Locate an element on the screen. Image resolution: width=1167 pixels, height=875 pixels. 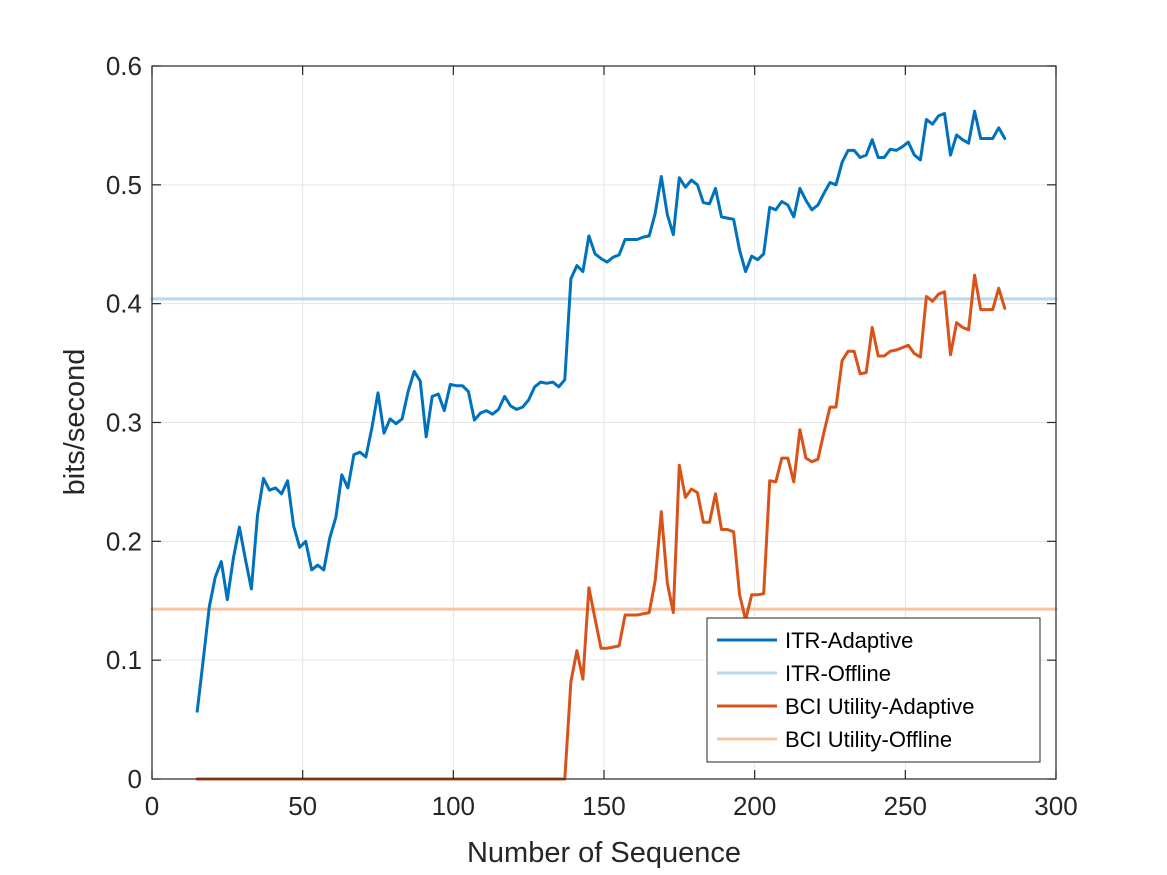
y-axis-title: bits/second is located at coordinates (75, 422).